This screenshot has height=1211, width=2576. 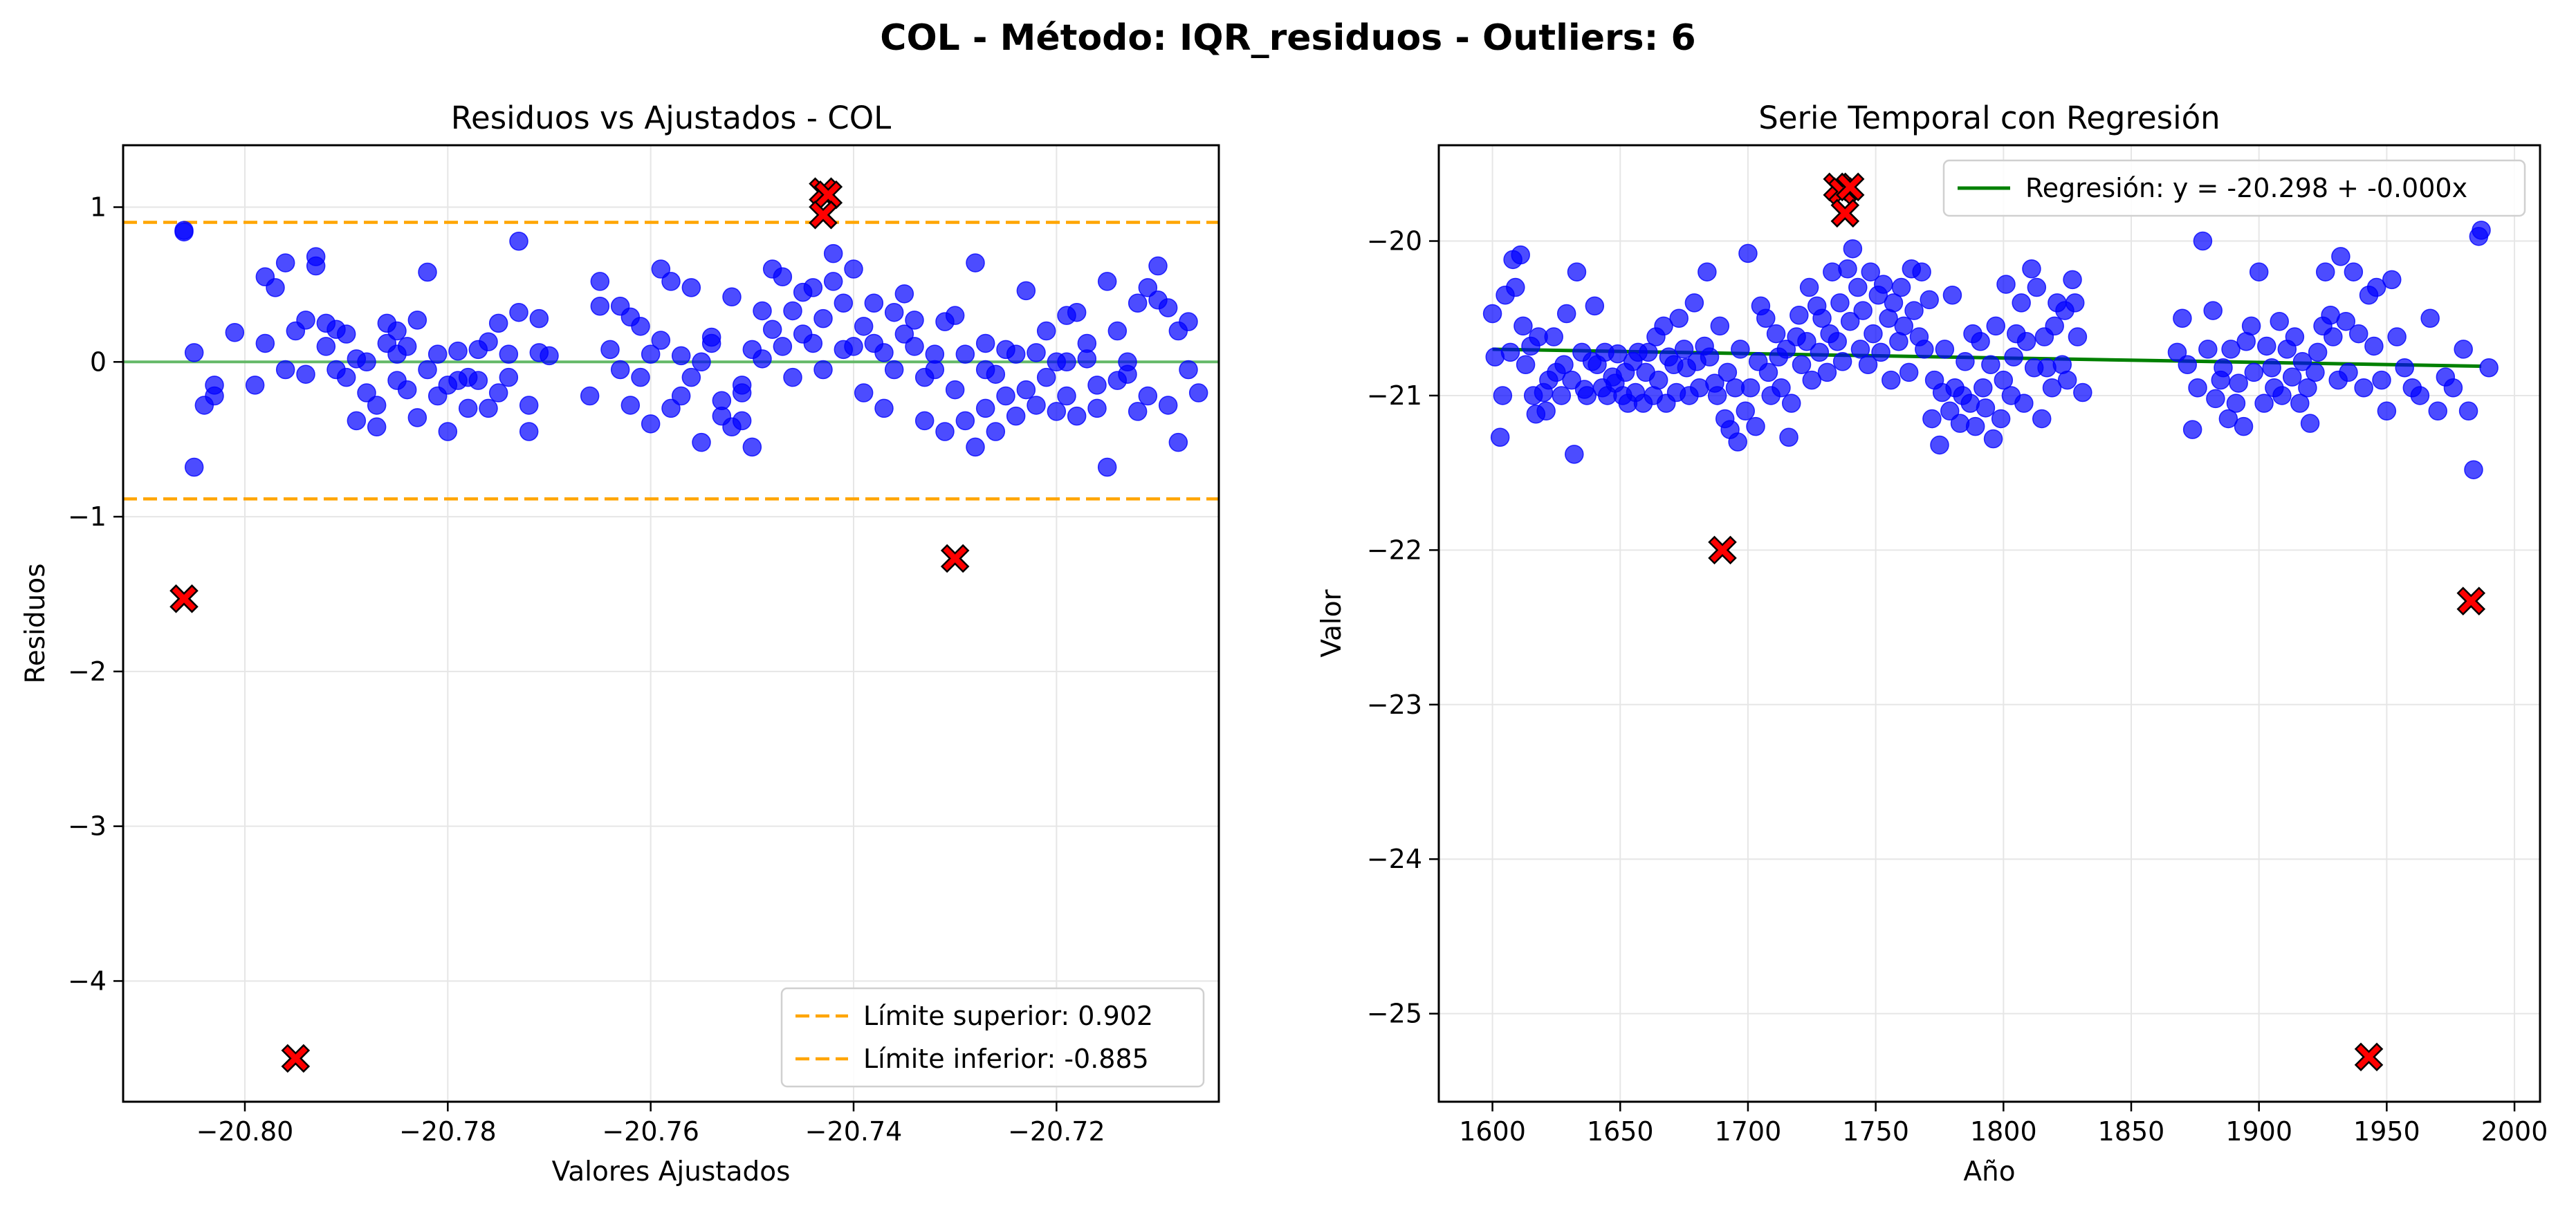 What do you see at coordinates (1875, 1131) in the screenshot?
I see `x-tick-label: 1750` at bounding box center [1875, 1131].